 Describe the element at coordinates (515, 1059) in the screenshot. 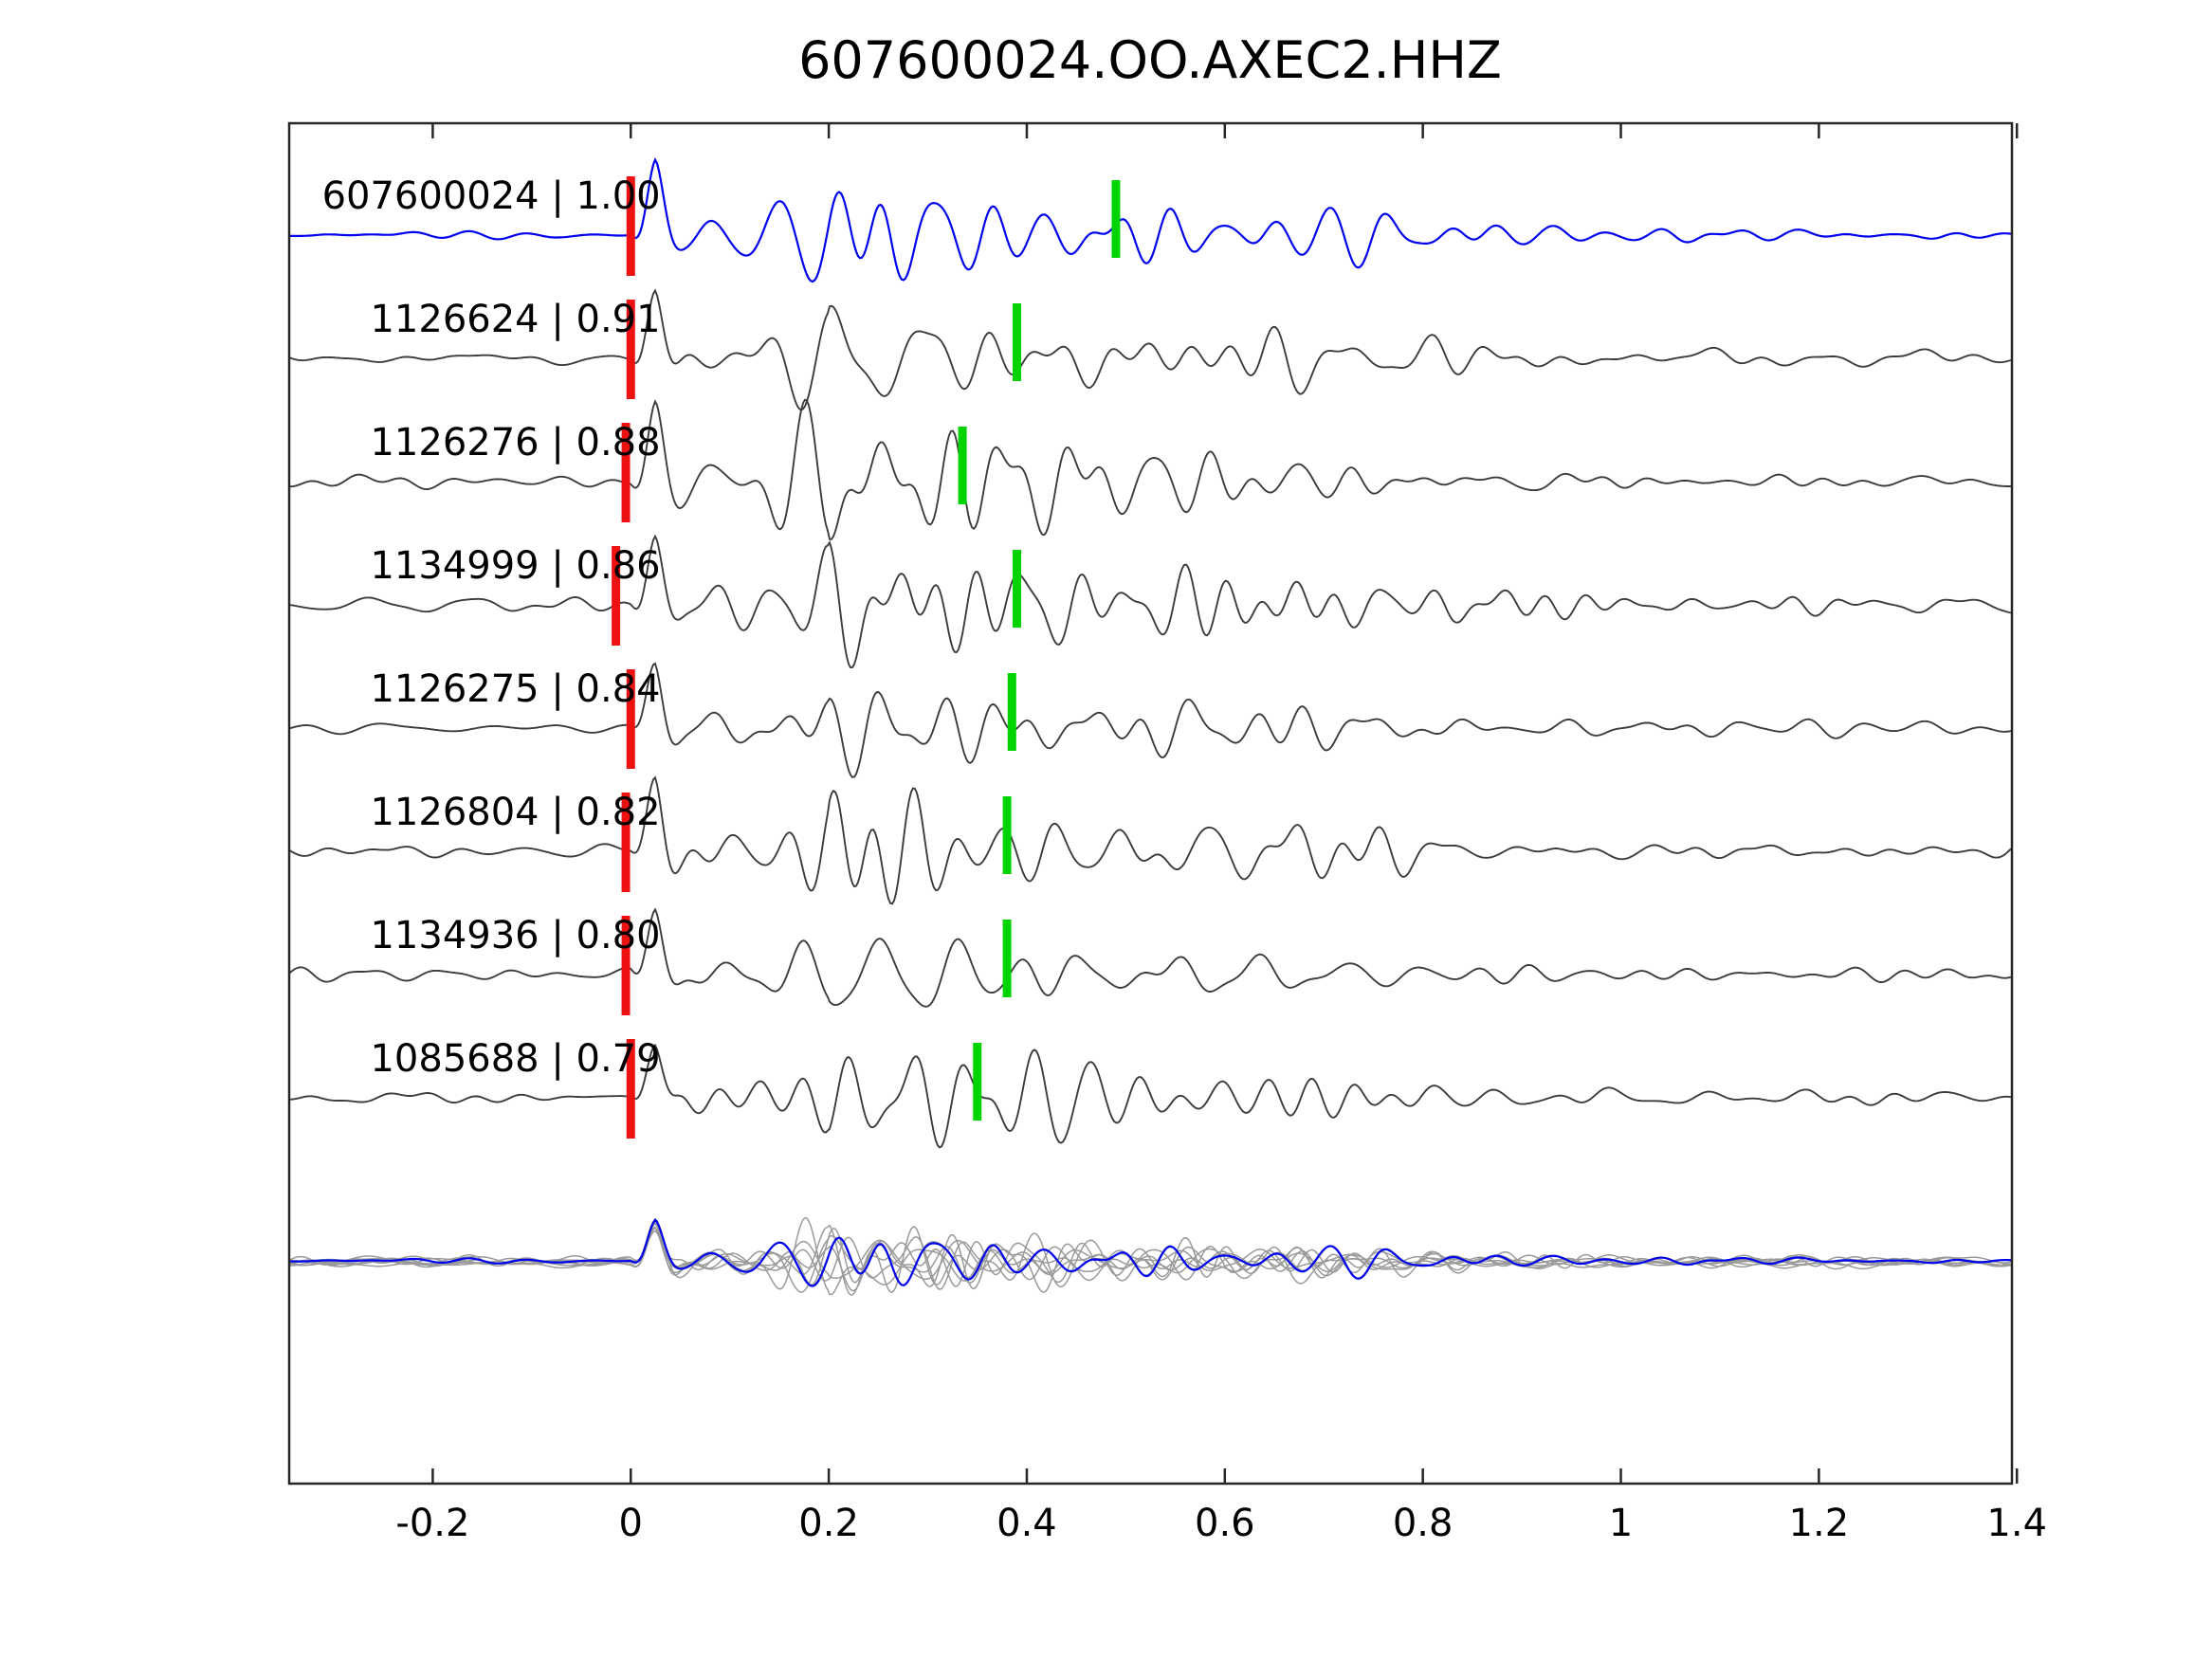

I see `trace-label-1085688: 1085688 | 0.79` at that location.